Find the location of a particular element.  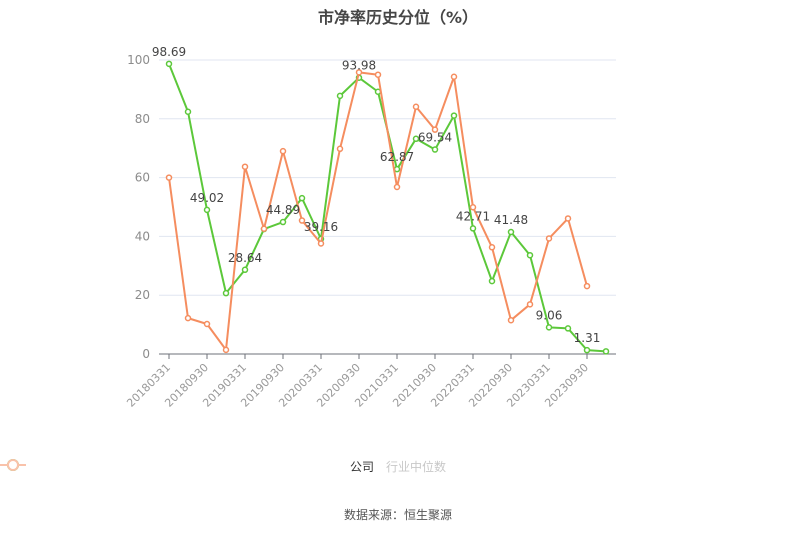

data-label: 49.02 is located at coordinates (207, 198).